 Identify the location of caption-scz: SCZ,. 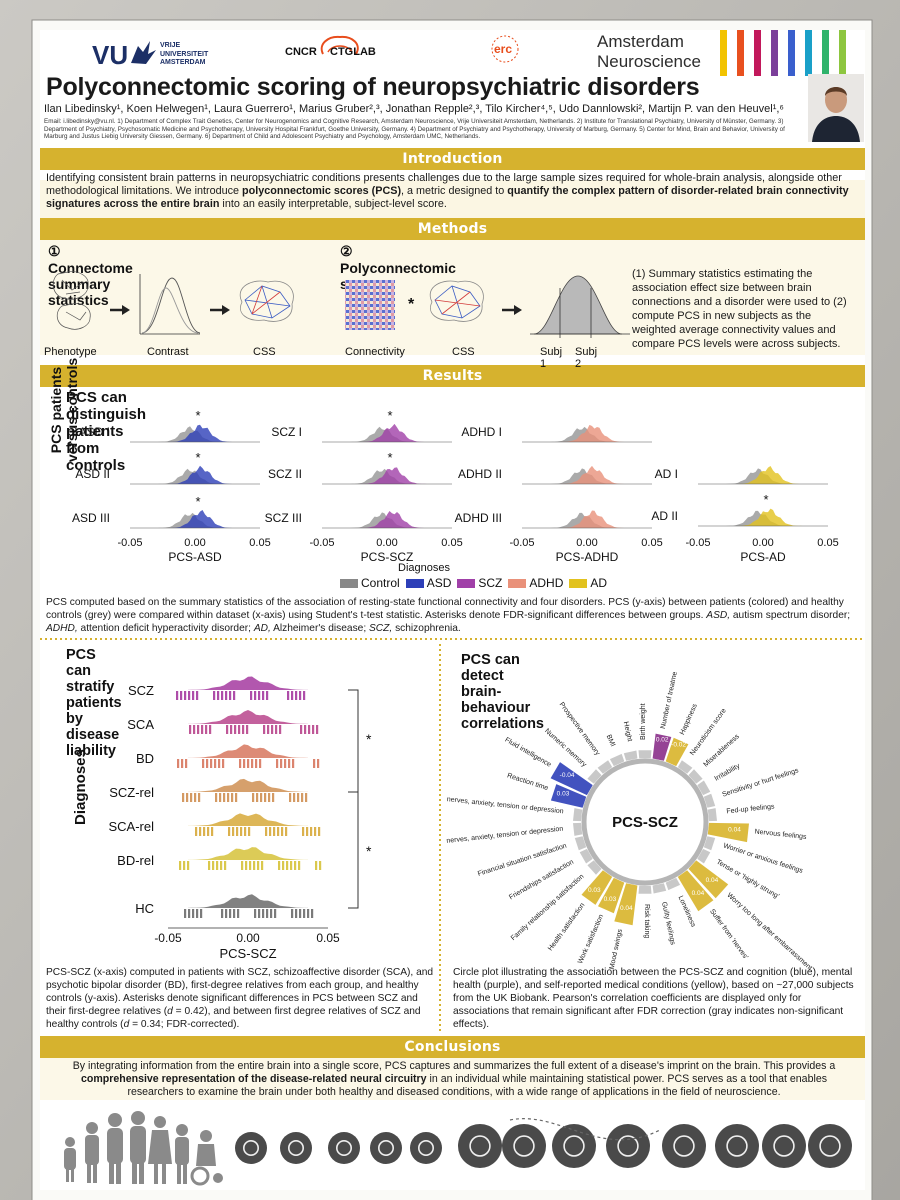
(381, 628).